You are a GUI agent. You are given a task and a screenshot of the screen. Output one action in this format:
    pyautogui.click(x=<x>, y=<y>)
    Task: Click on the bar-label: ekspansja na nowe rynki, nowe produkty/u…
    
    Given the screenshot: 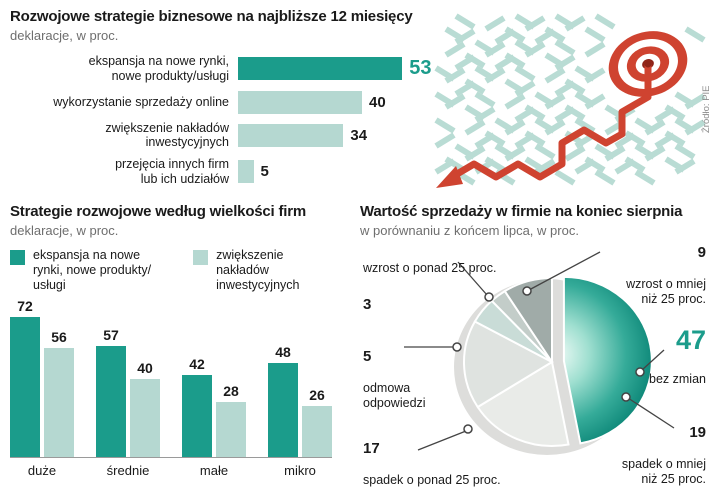 What is the action you would take?
    pyautogui.click(x=158, y=68)
    